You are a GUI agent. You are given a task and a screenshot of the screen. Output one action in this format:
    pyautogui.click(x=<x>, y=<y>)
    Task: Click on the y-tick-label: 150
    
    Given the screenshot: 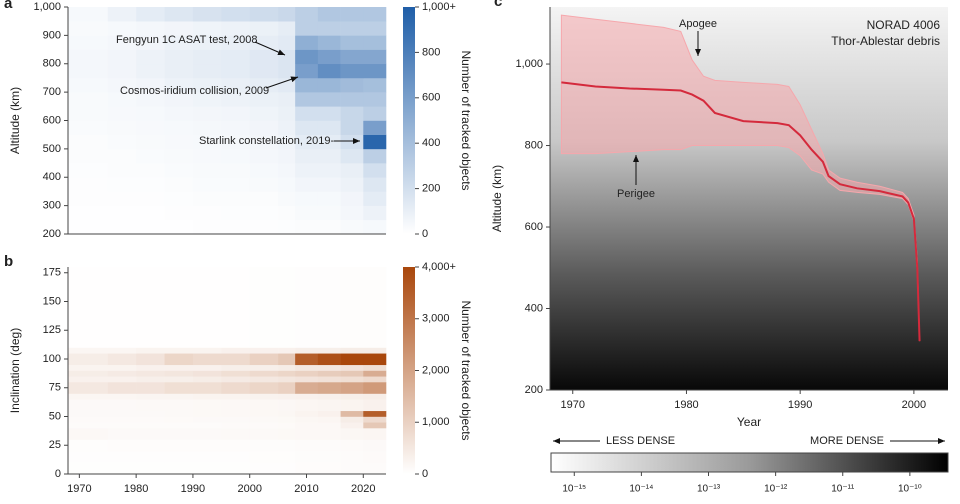 What is the action you would take?
    pyautogui.click(x=52, y=301)
    